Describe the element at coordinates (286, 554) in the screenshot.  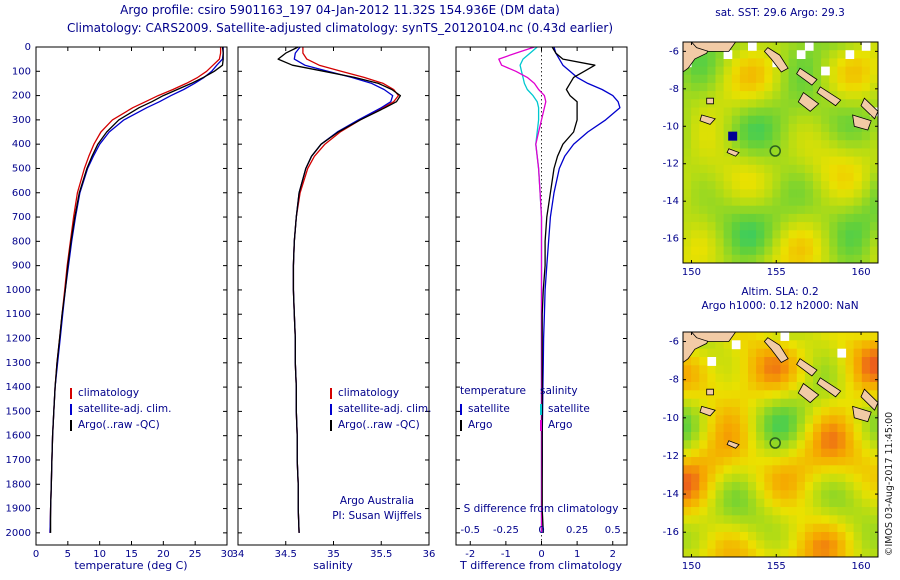
I see `svg-text: 34.5` at that location.